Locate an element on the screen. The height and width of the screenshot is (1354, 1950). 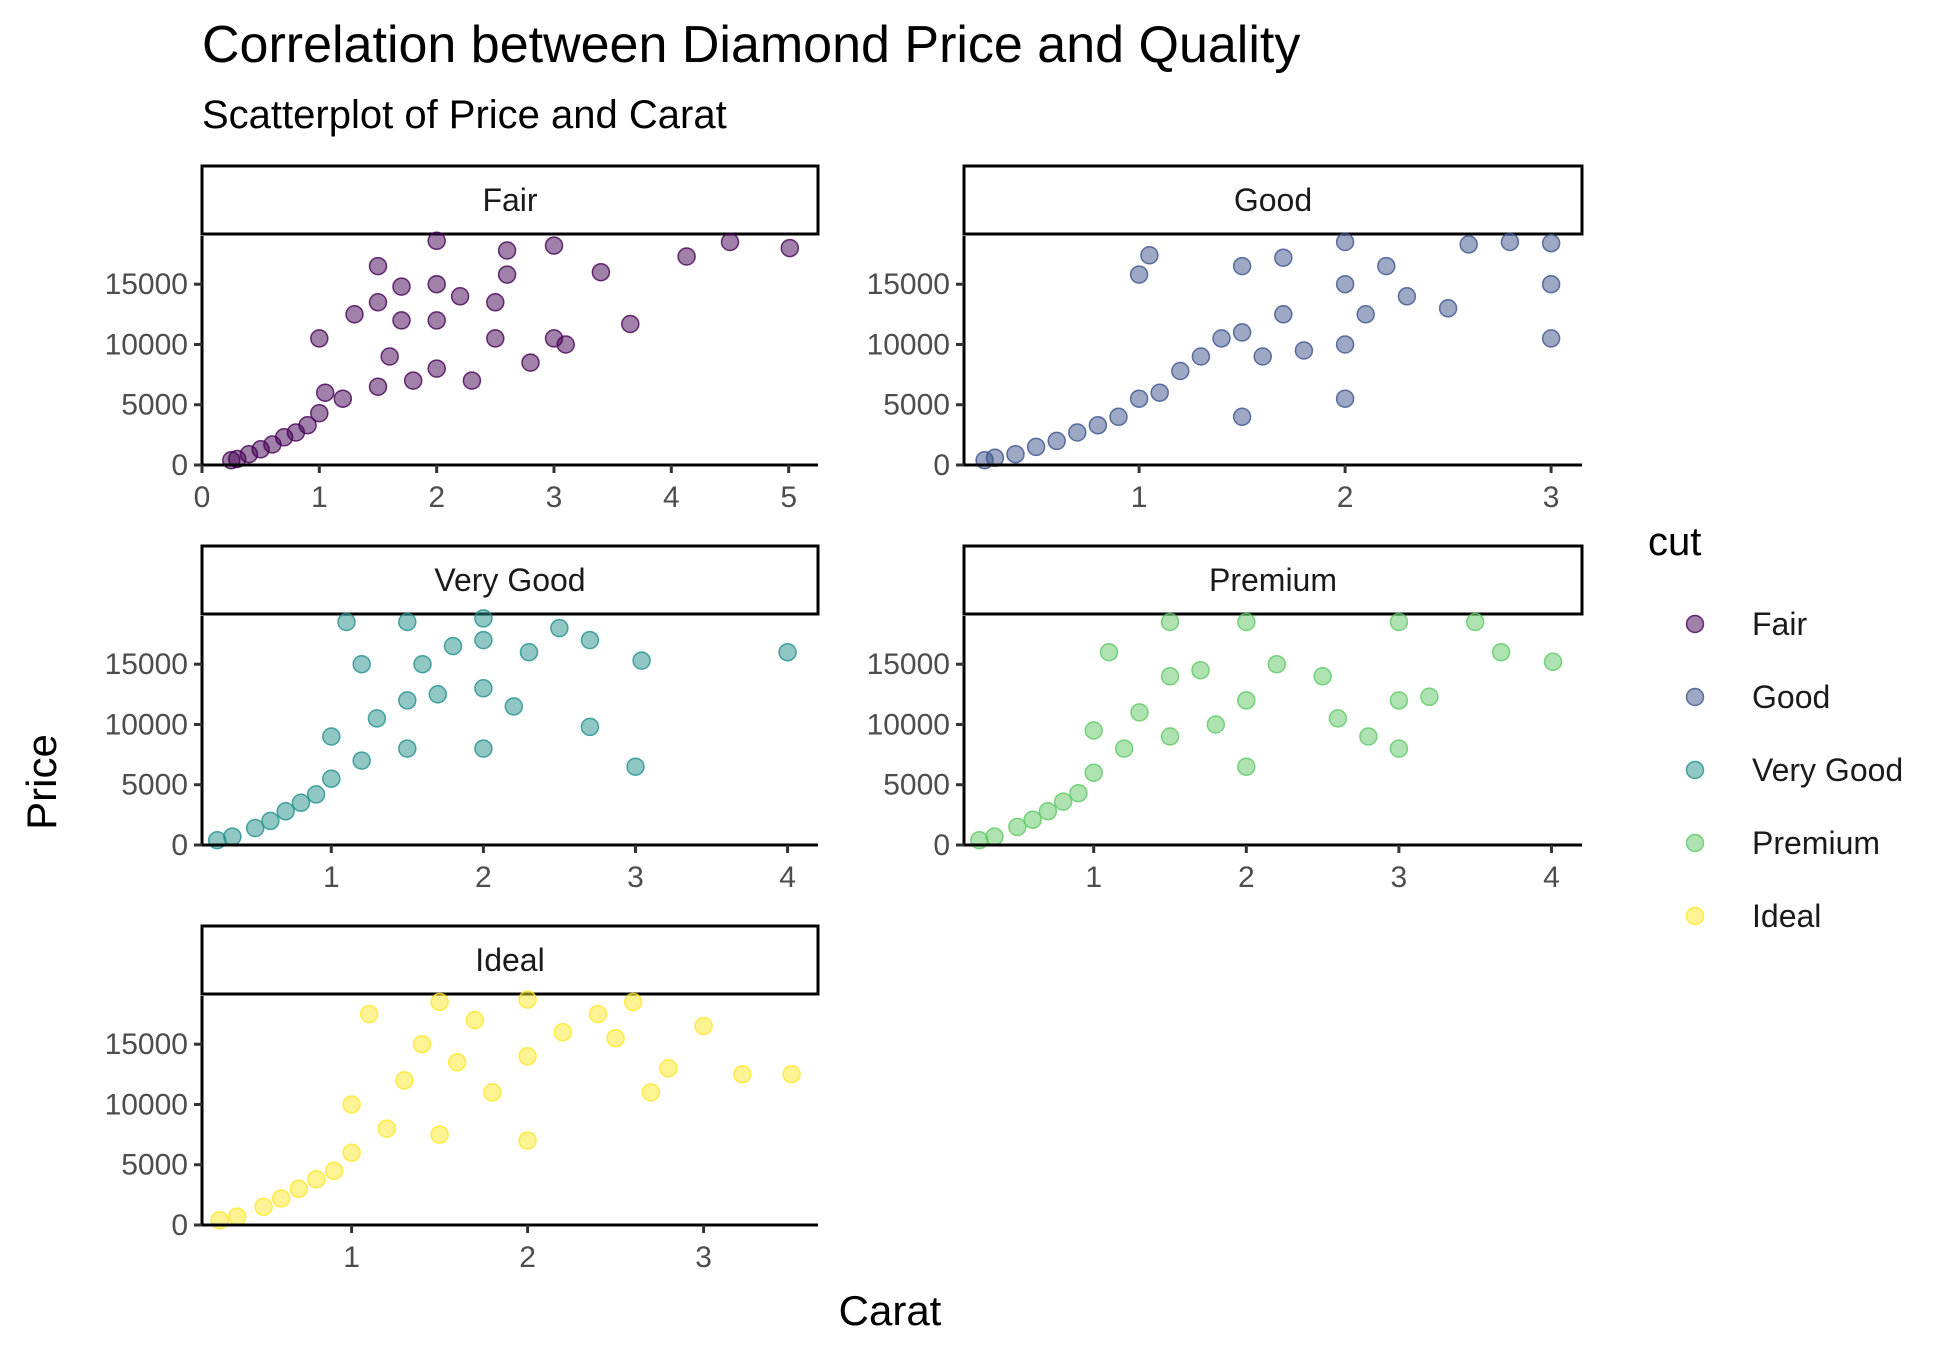
facet-strip-label: Ideal is located at coordinates (509, 960).